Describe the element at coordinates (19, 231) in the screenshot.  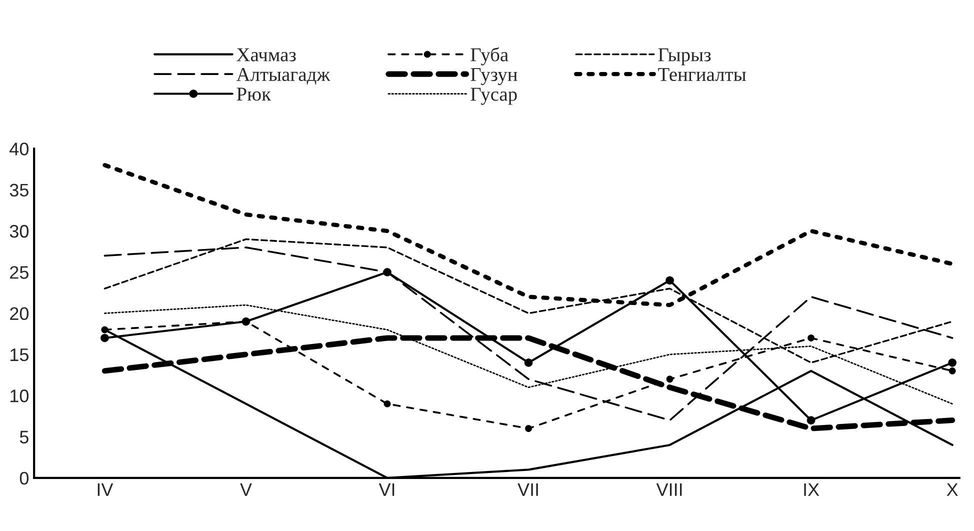
I see `y-tick-label: 30` at that location.